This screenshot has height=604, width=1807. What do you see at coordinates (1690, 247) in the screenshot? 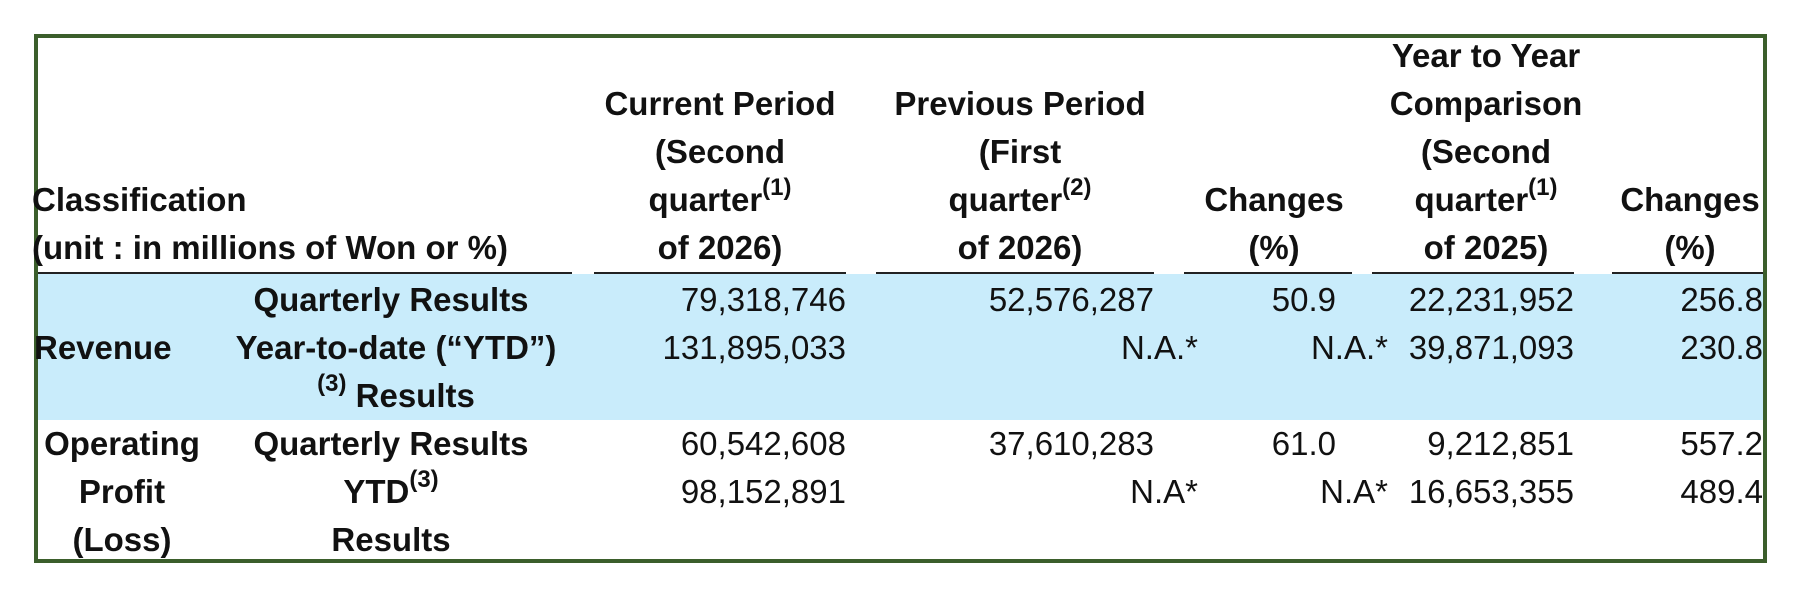
I see `header-changes-2-line2: (%)` at bounding box center [1690, 247].